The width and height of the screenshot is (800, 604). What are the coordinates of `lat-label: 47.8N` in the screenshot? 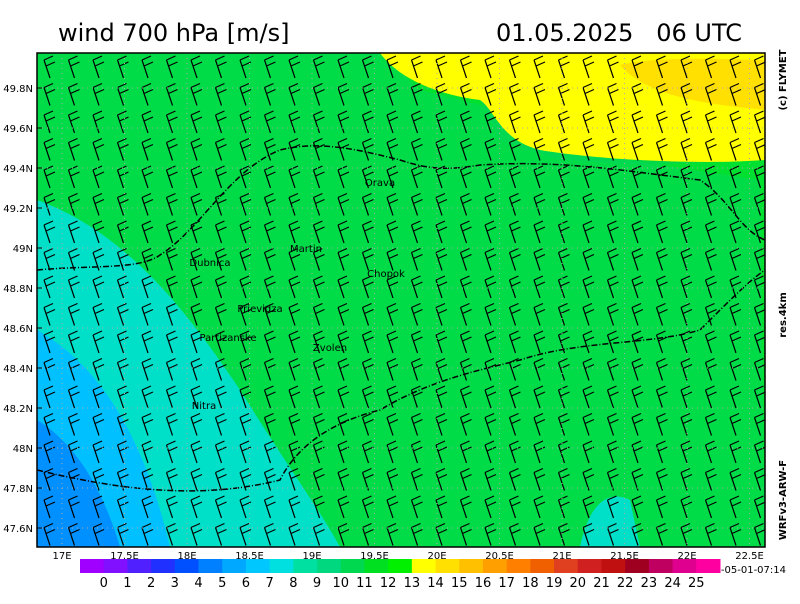 It's located at (18, 489).